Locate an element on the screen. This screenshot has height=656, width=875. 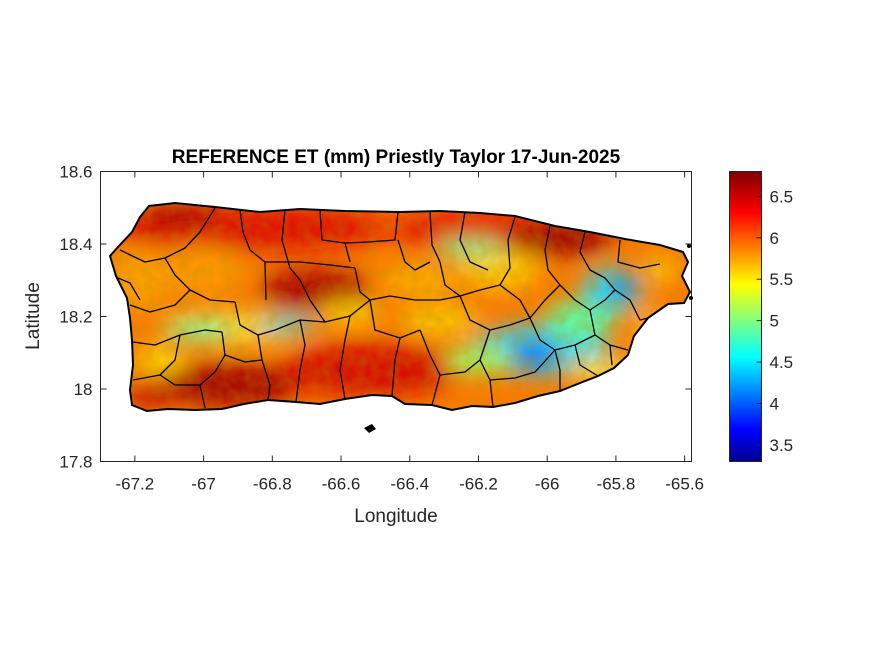
x-tick-label: -66.4 is located at coordinates (409, 484).